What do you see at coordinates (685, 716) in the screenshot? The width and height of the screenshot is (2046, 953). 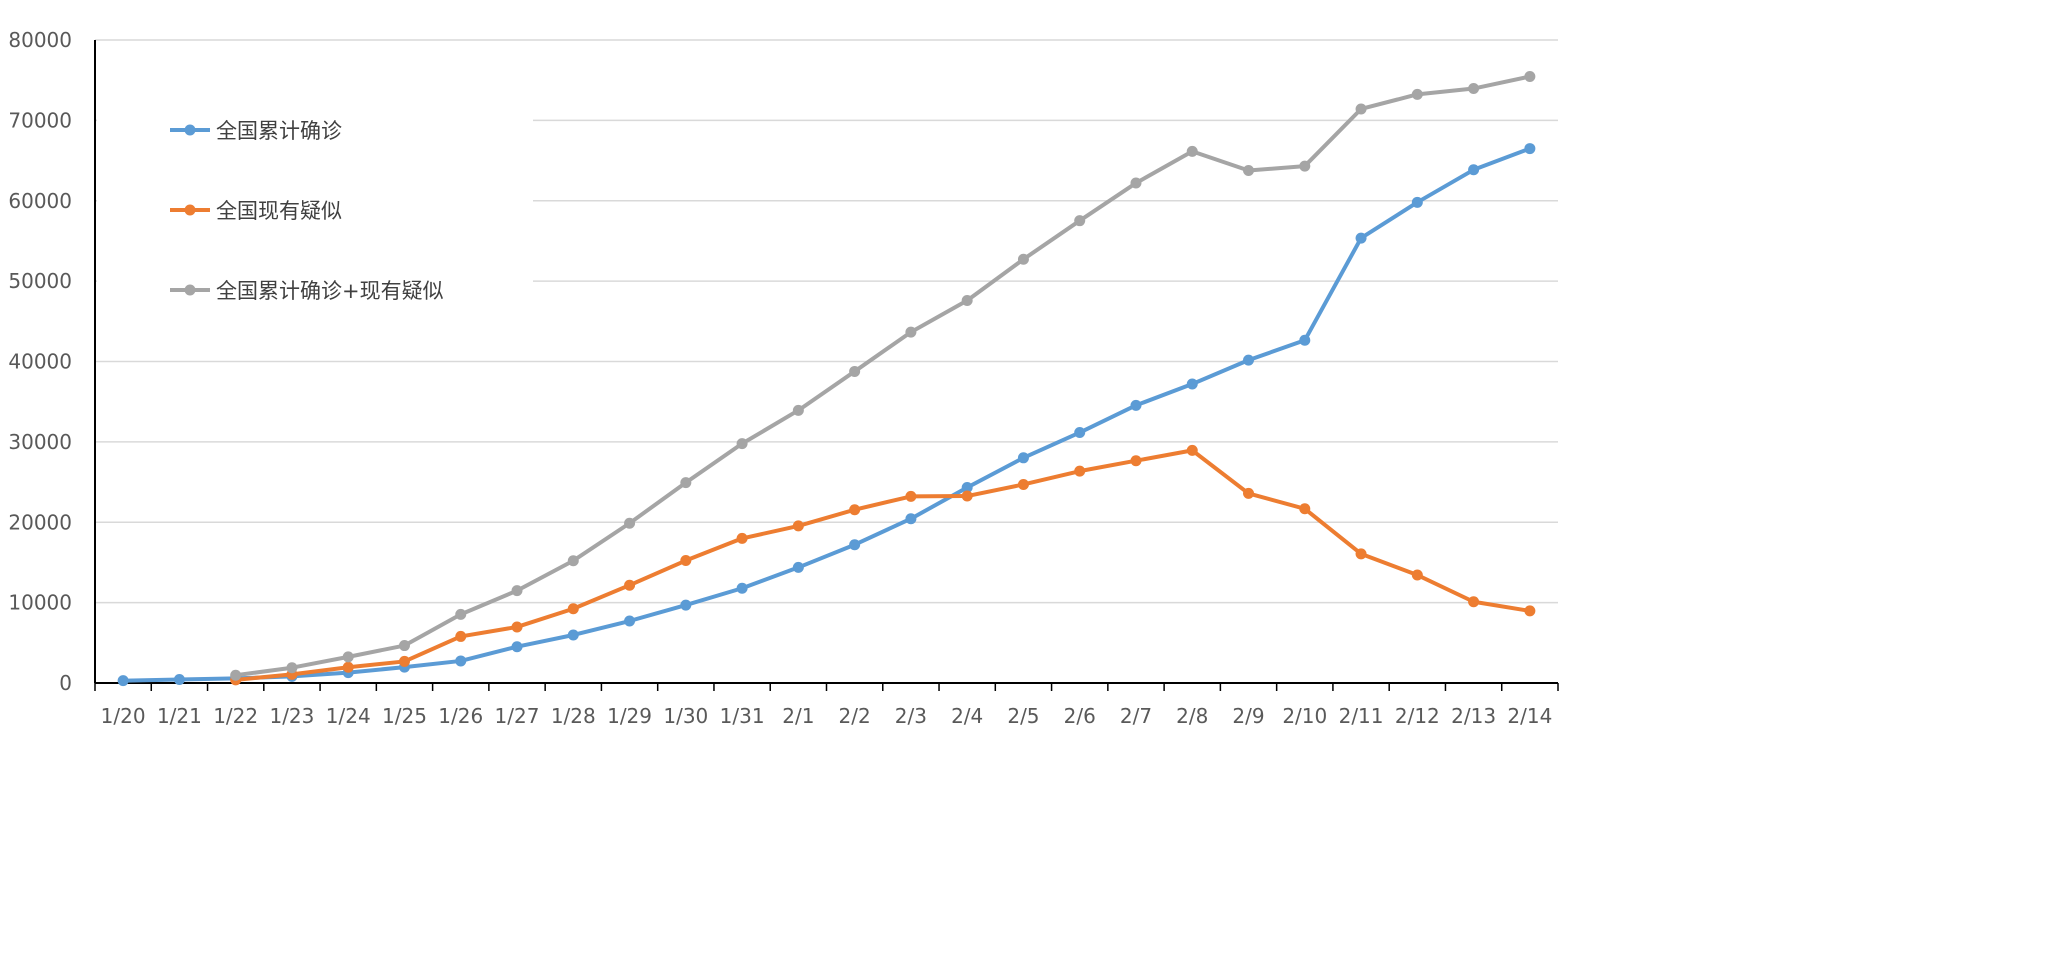 I see `x-tick-label: 1/30` at bounding box center [685, 716].